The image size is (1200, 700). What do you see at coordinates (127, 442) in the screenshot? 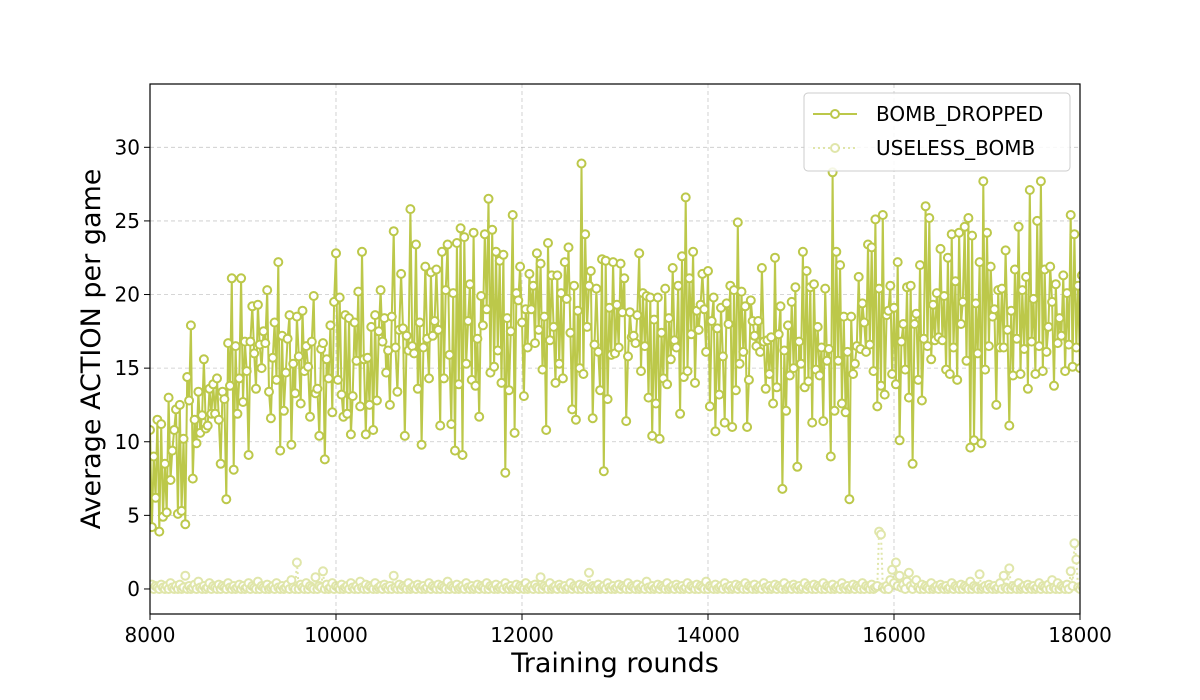
I see `y-tick-label: 10` at bounding box center [127, 442].